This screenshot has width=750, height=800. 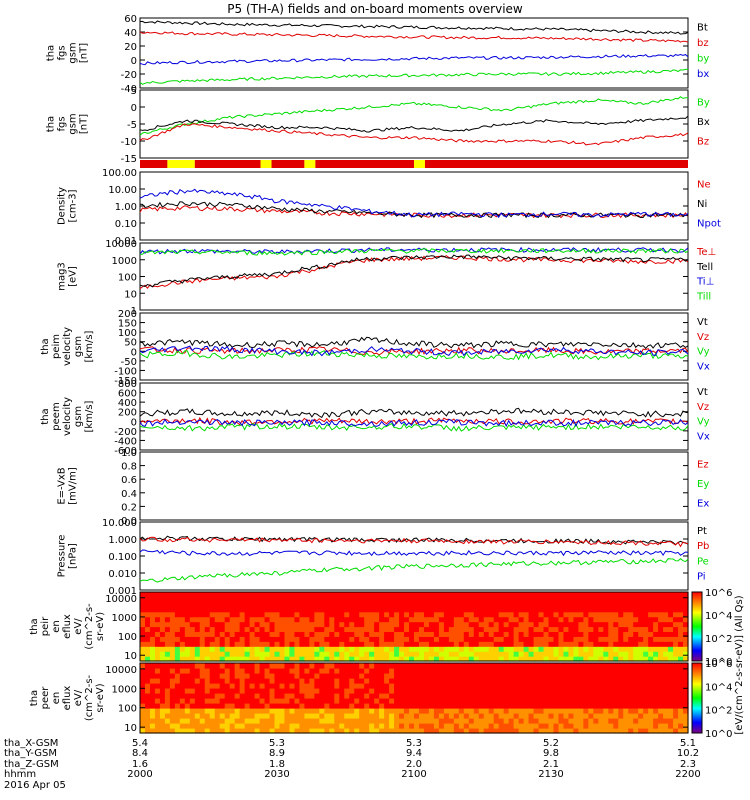 What do you see at coordinates (56, 416) in the screenshot?
I see `y-axis-label: peem` at bounding box center [56, 416].